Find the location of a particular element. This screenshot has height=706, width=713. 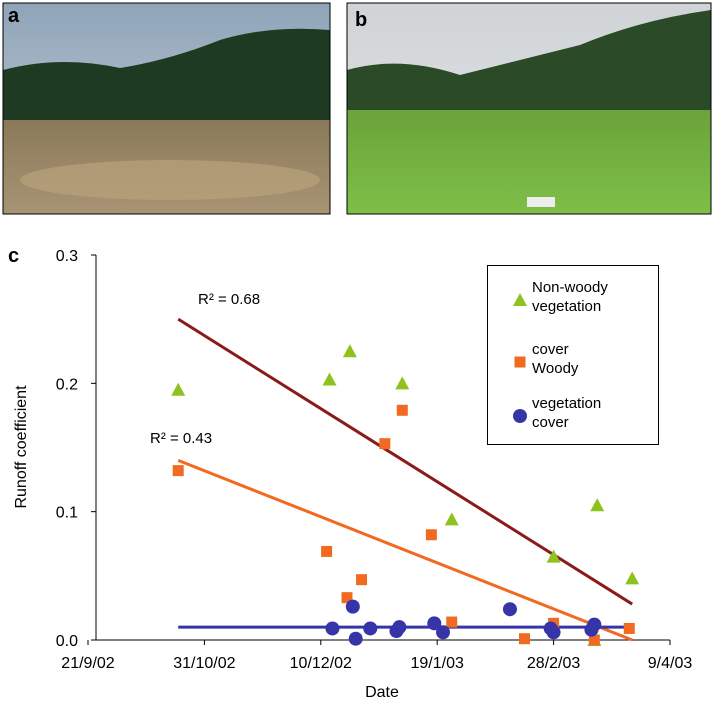

panel-label: a is located at coordinates (14, 16).